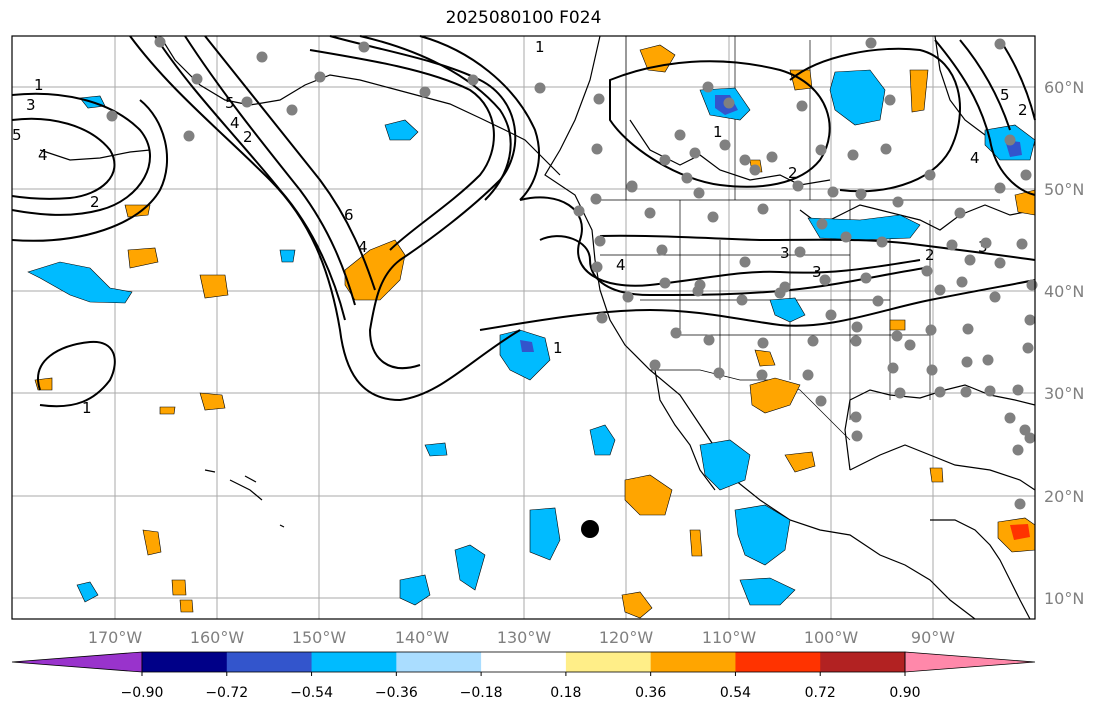  What do you see at coordinates (933, 637) in the screenshot?
I see `lon-tick-label: 90°W` at bounding box center [933, 637].